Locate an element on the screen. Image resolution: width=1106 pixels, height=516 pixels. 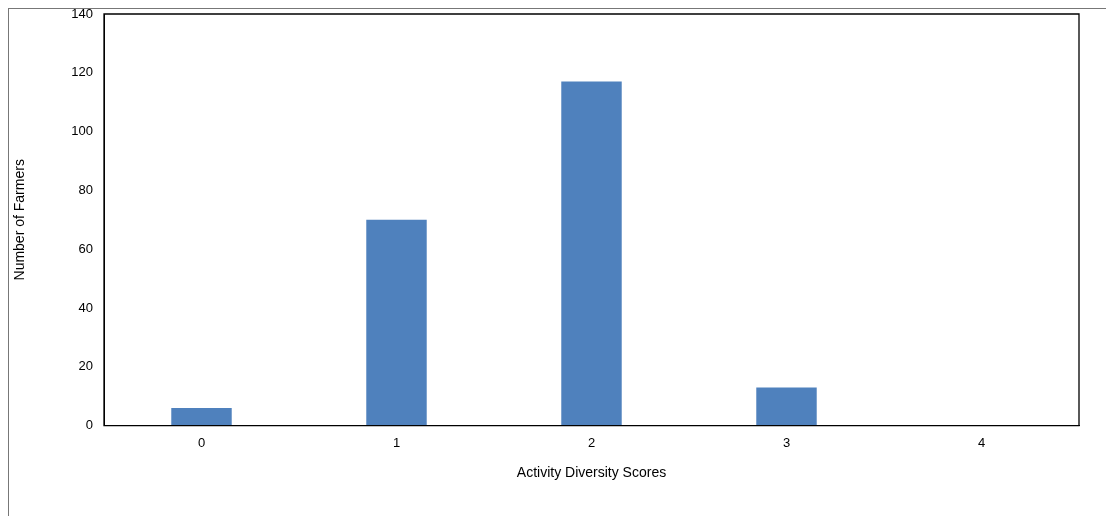
x-tick-label: 1 is located at coordinates (396, 442).